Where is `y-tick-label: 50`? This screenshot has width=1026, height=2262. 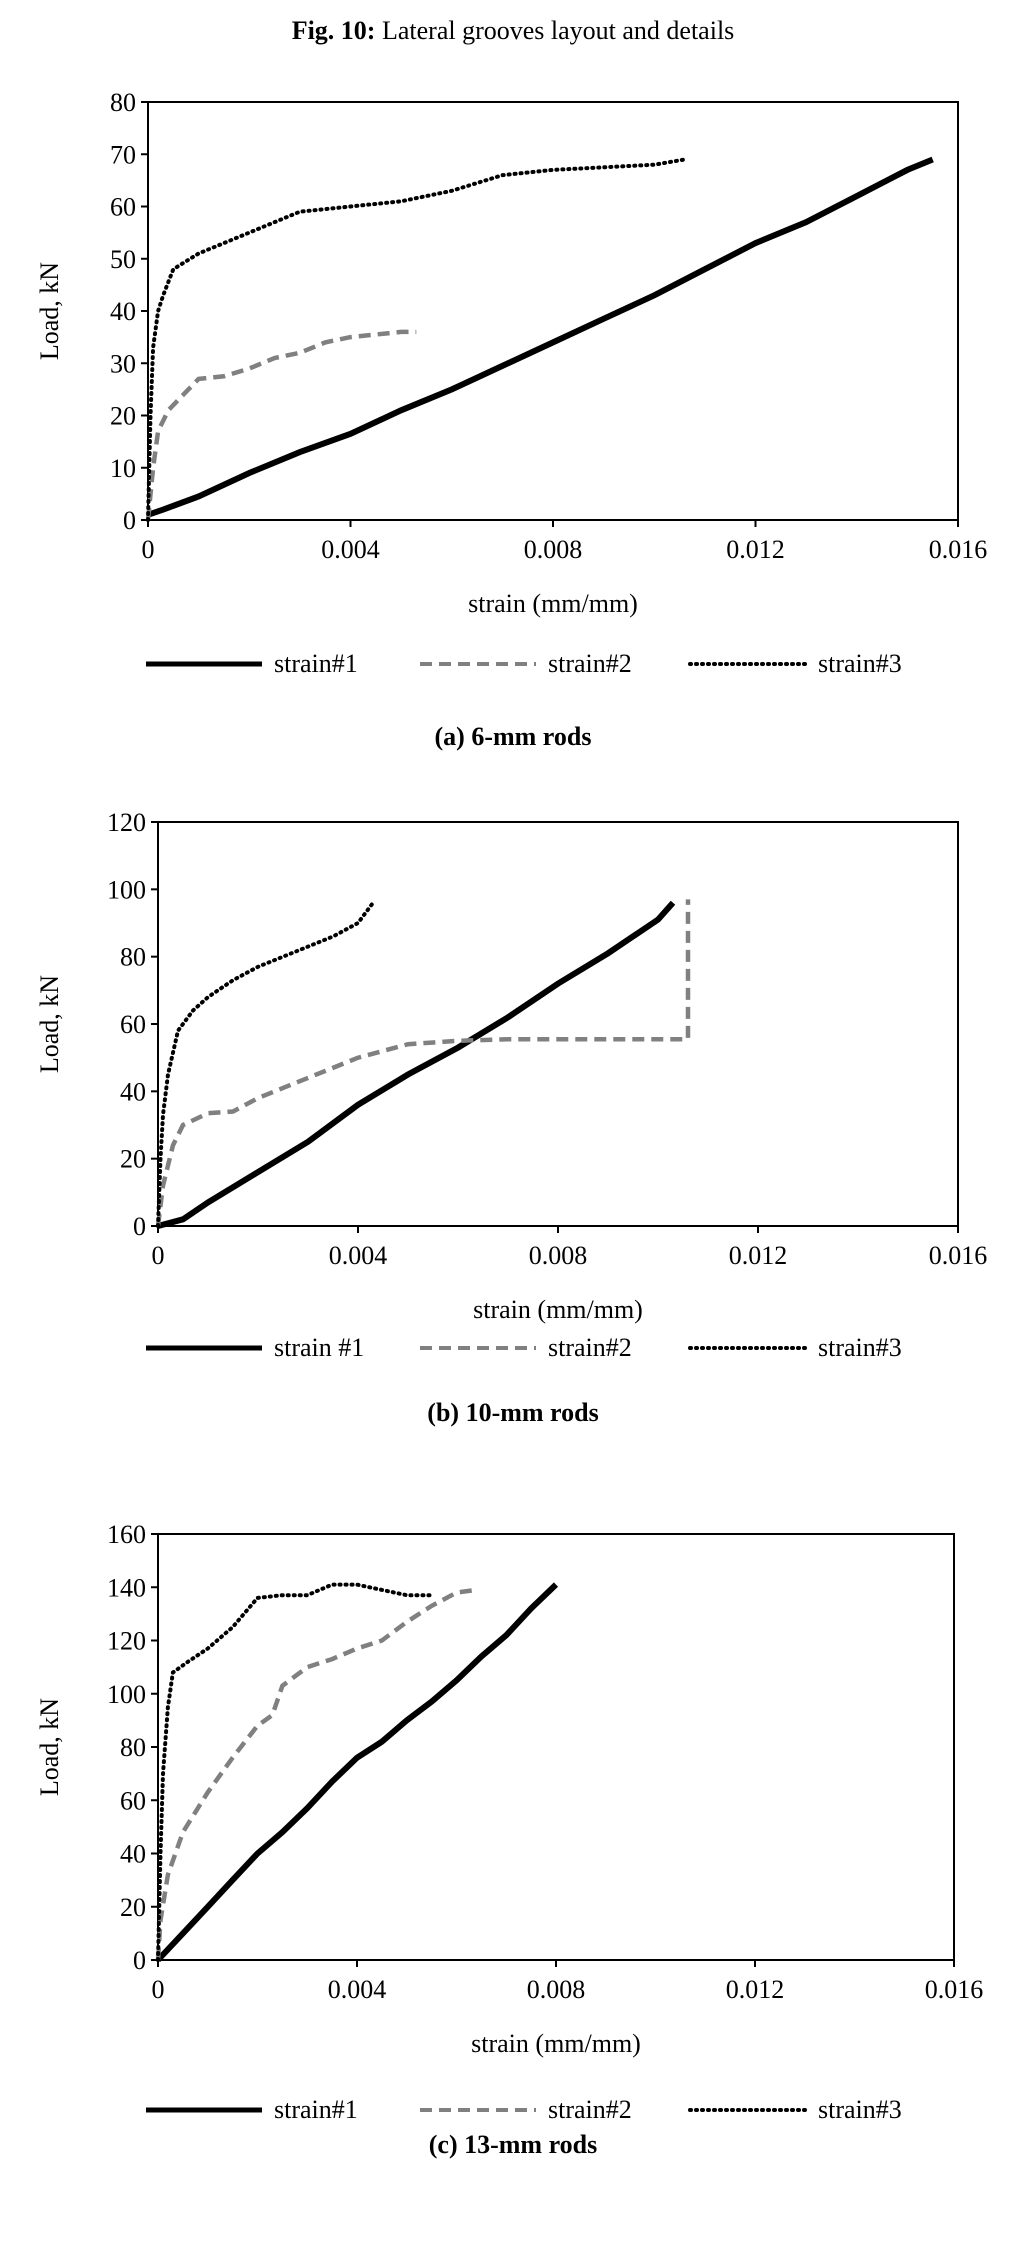 y-tick-label: 50 is located at coordinates (123, 259).